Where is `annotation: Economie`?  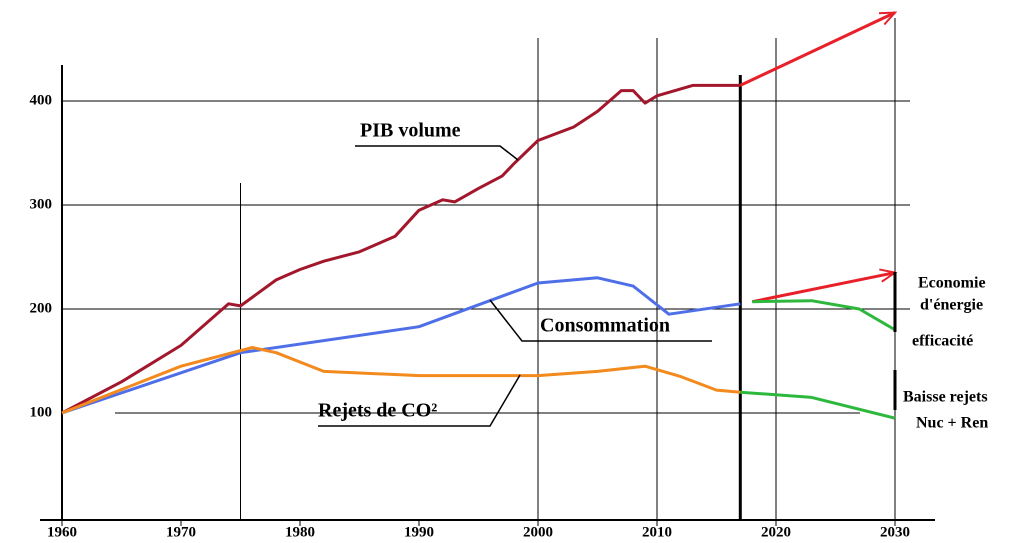 annotation: Economie is located at coordinates (952, 283).